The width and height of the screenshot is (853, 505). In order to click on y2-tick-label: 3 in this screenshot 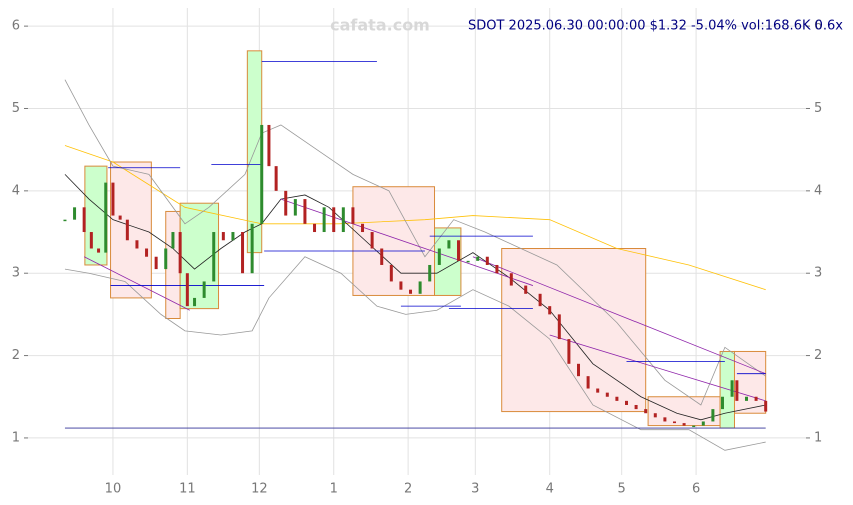, I will do `click(818, 273)`.